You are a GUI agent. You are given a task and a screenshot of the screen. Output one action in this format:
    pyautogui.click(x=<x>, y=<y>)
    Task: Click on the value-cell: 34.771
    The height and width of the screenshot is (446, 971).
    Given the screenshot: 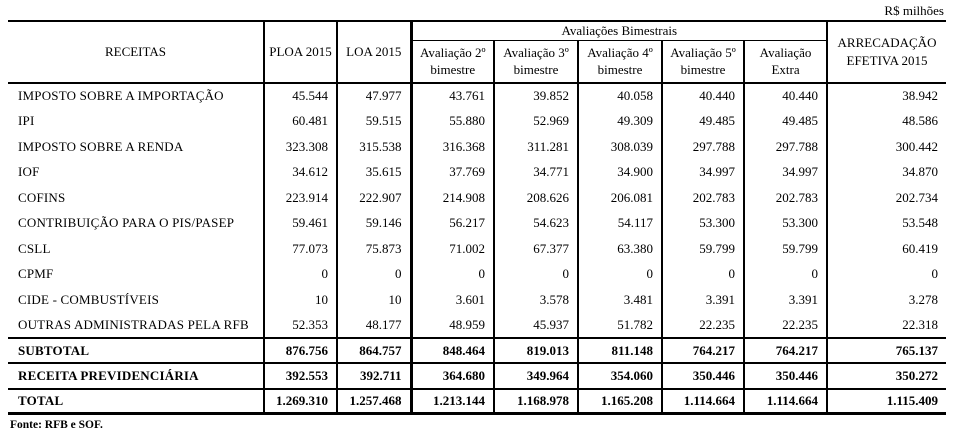 What is the action you would take?
    pyautogui.click(x=535, y=172)
    